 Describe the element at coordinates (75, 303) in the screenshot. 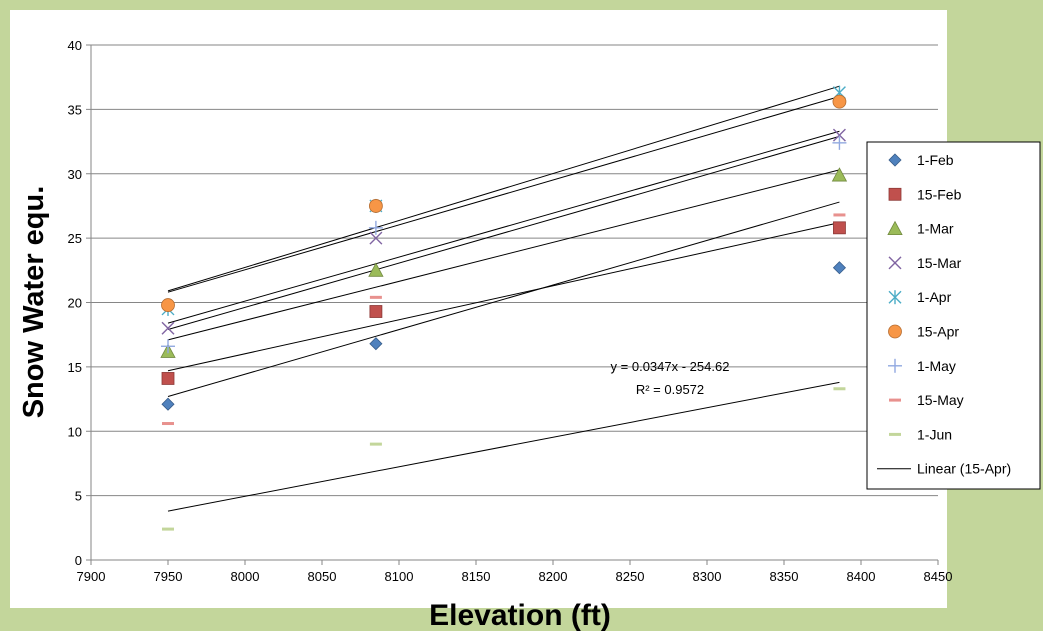

I see `y-tick-label: 20` at that location.